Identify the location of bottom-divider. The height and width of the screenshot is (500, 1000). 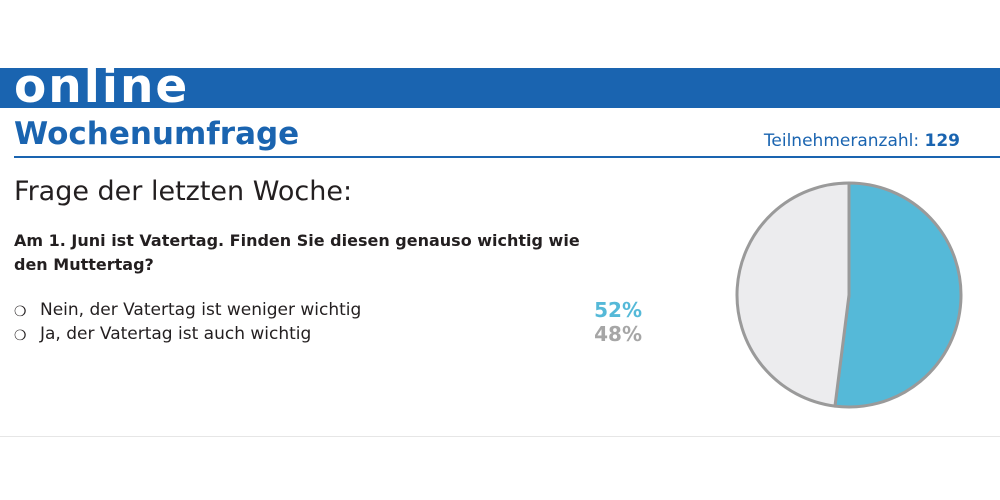
(500, 436).